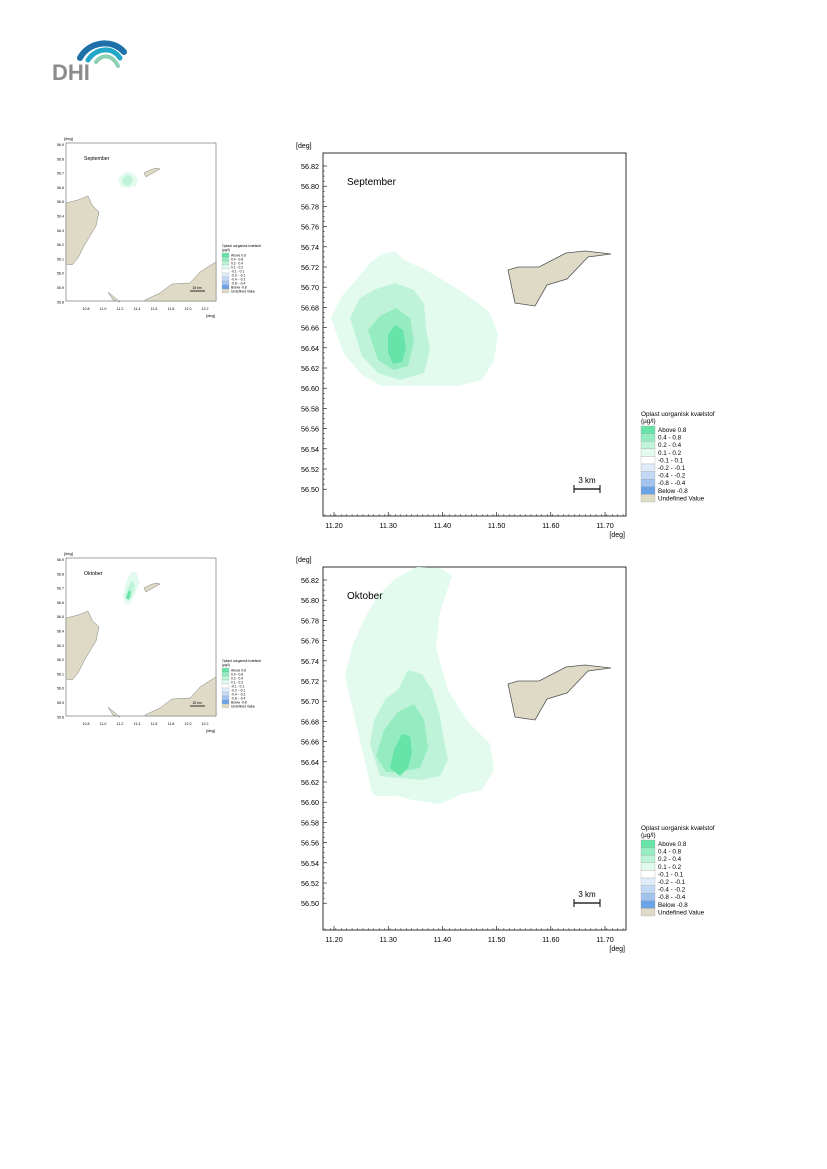  What do you see at coordinates (152, 172) in the screenshot?
I see `overview-island` at bounding box center [152, 172].